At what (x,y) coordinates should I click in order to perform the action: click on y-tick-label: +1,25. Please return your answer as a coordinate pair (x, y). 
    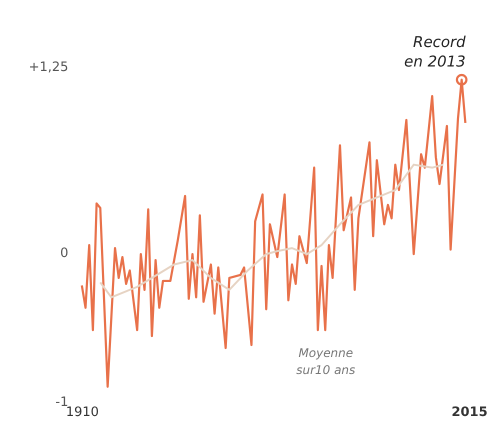
    Looking at the image, I should click on (48, 67).